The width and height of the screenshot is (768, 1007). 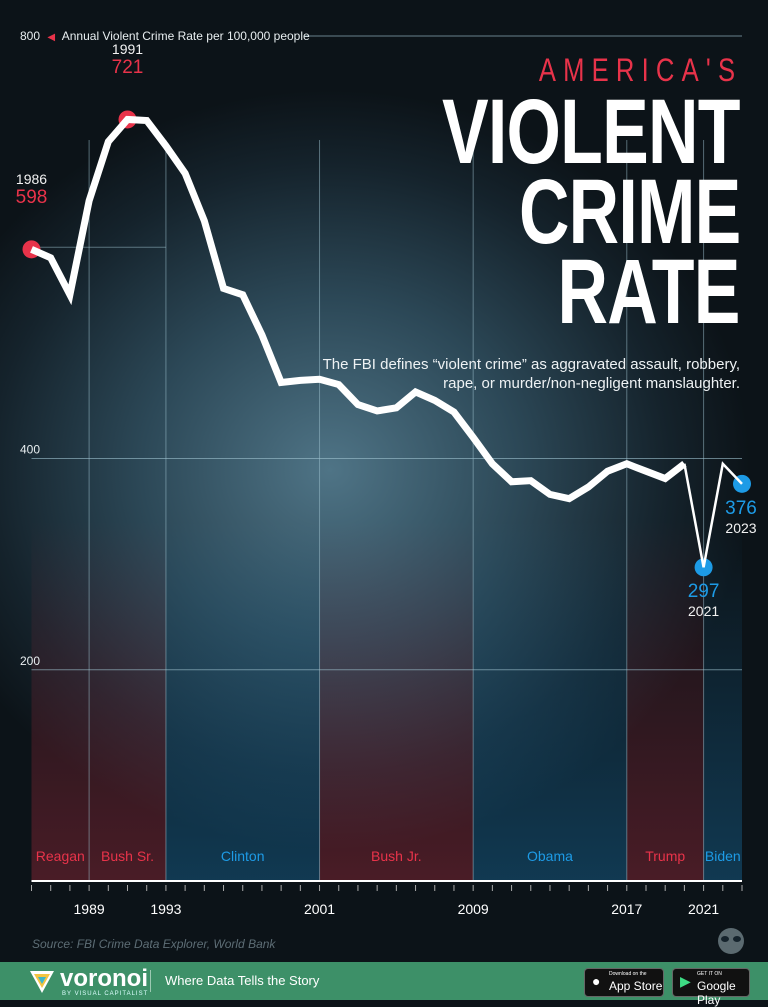 What do you see at coordinates (319, 909) in the screenshot?
I see `x-tick-label: 2001` at bounding box center [319, 909].